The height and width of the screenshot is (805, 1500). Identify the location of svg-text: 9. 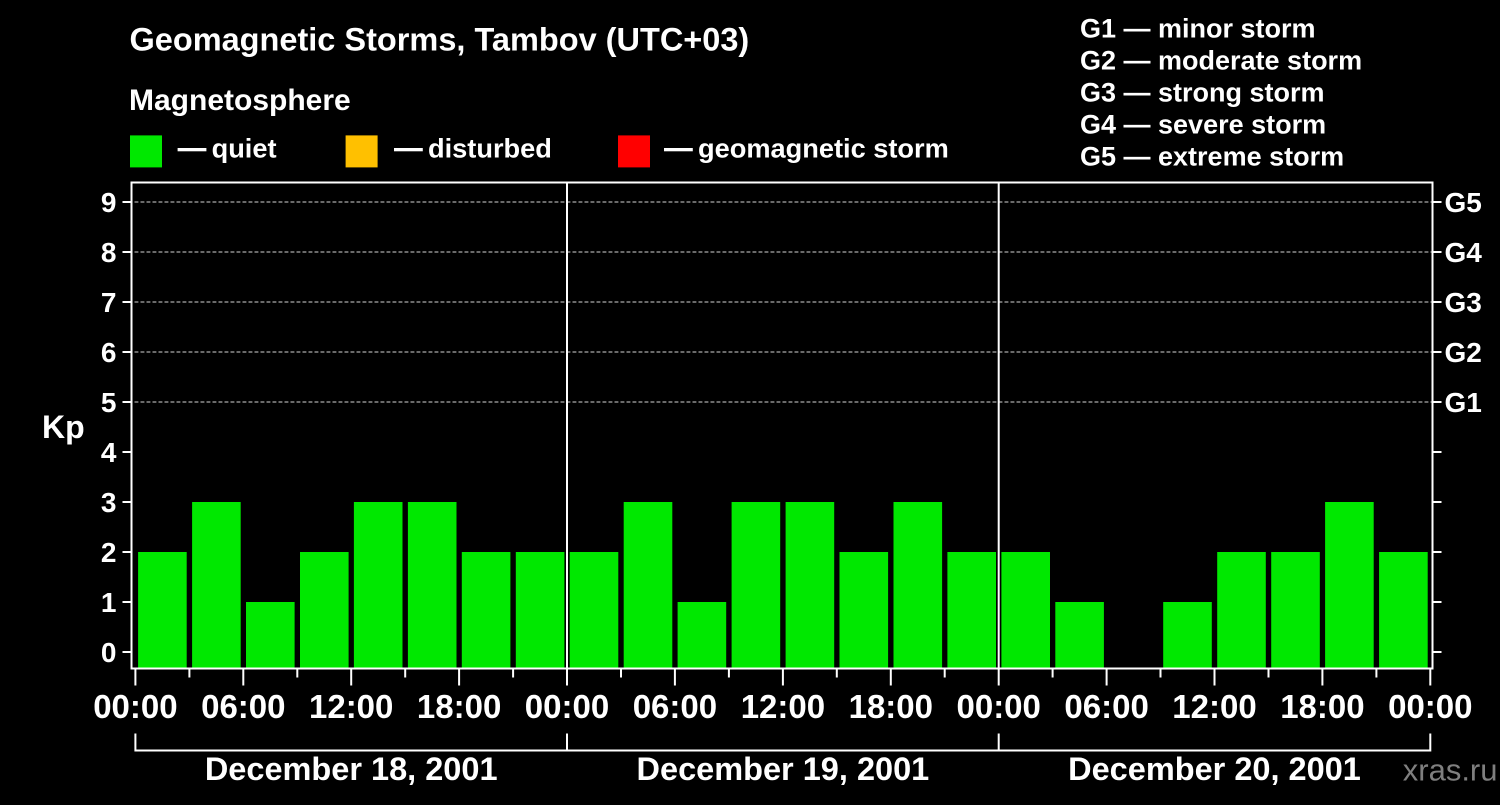
(109, 202).